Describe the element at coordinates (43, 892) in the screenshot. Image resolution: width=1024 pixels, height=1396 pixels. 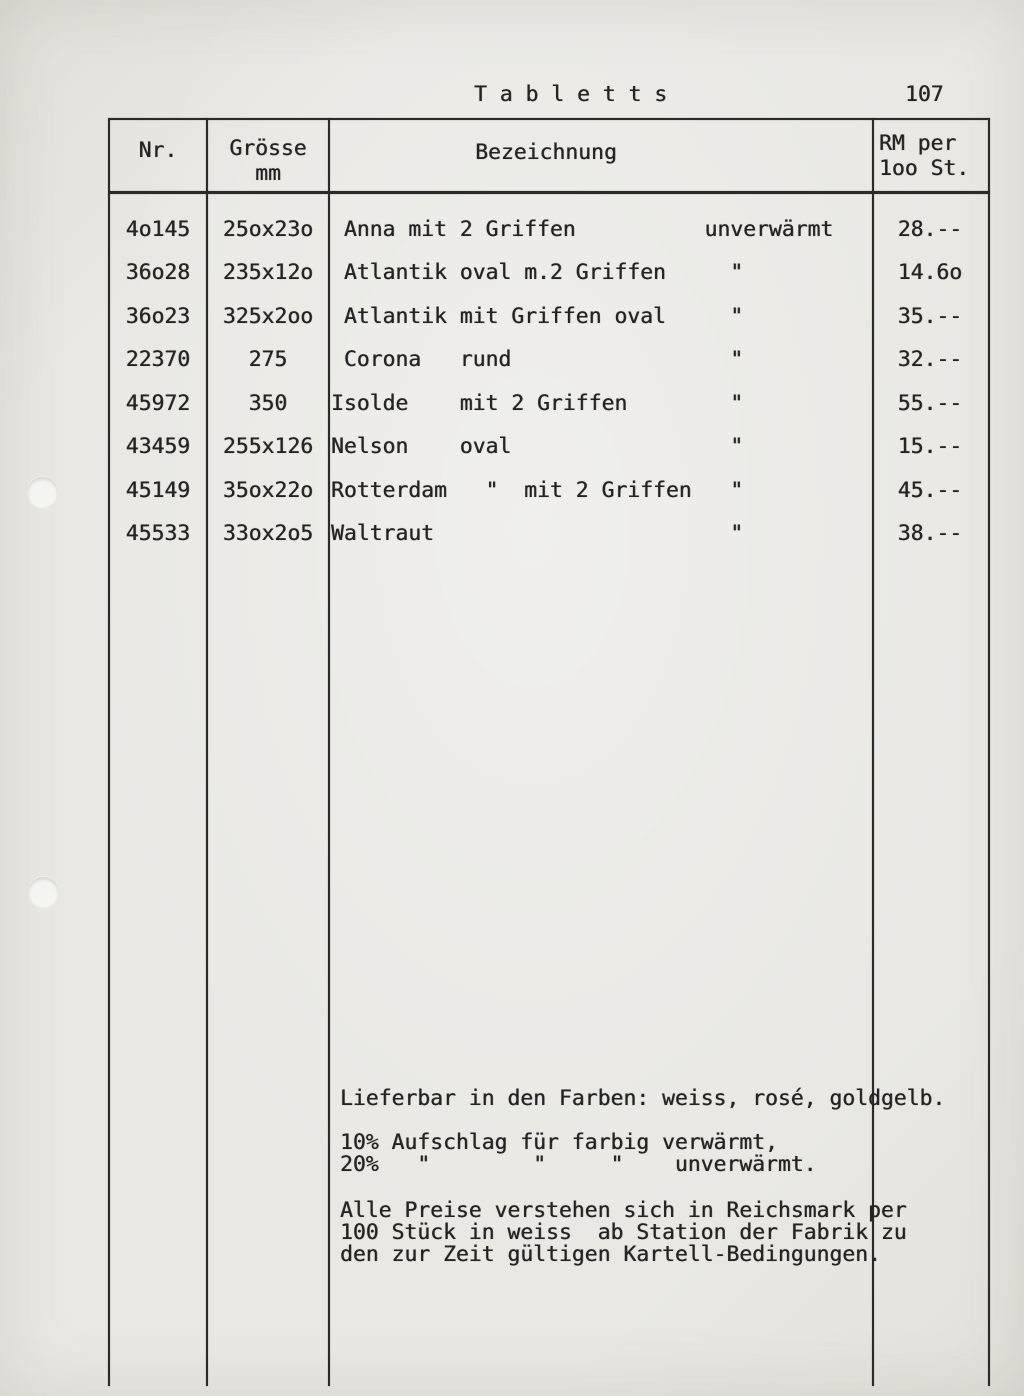
I see `punch-hole-bottom` at that location.